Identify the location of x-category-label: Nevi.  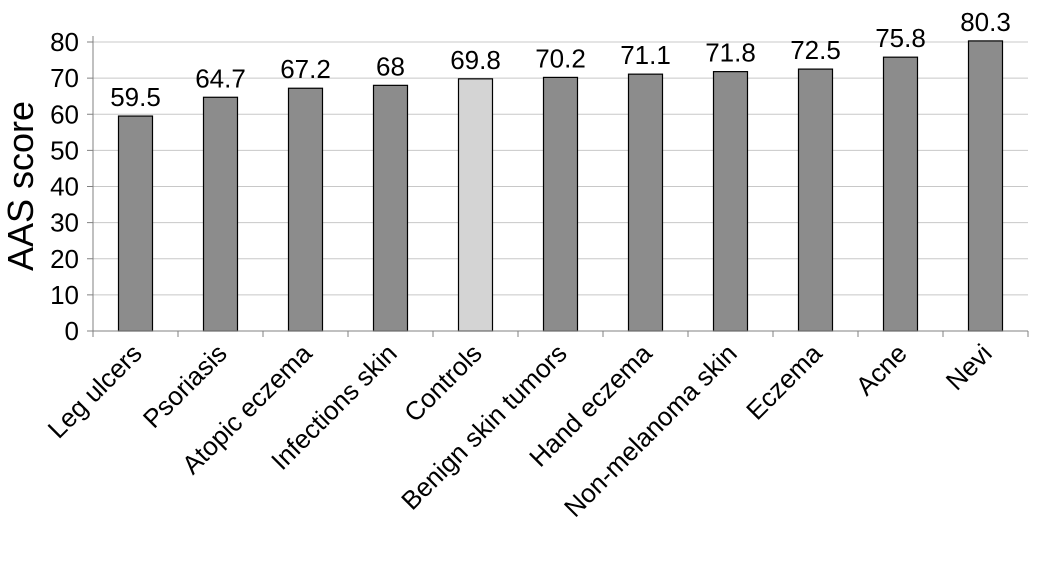
(969, 367).